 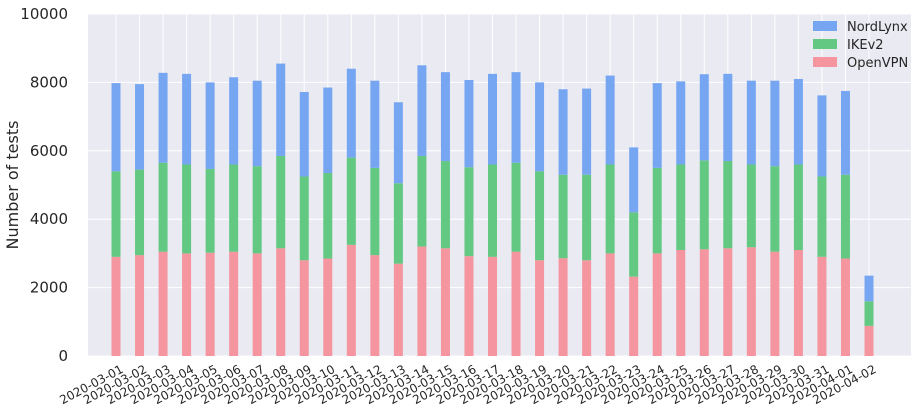 What do you see at coordinates (877, 63) in the screenshot?
I see `legend-label-openvpn: OpenVPN` at bounding box center [877, 63].